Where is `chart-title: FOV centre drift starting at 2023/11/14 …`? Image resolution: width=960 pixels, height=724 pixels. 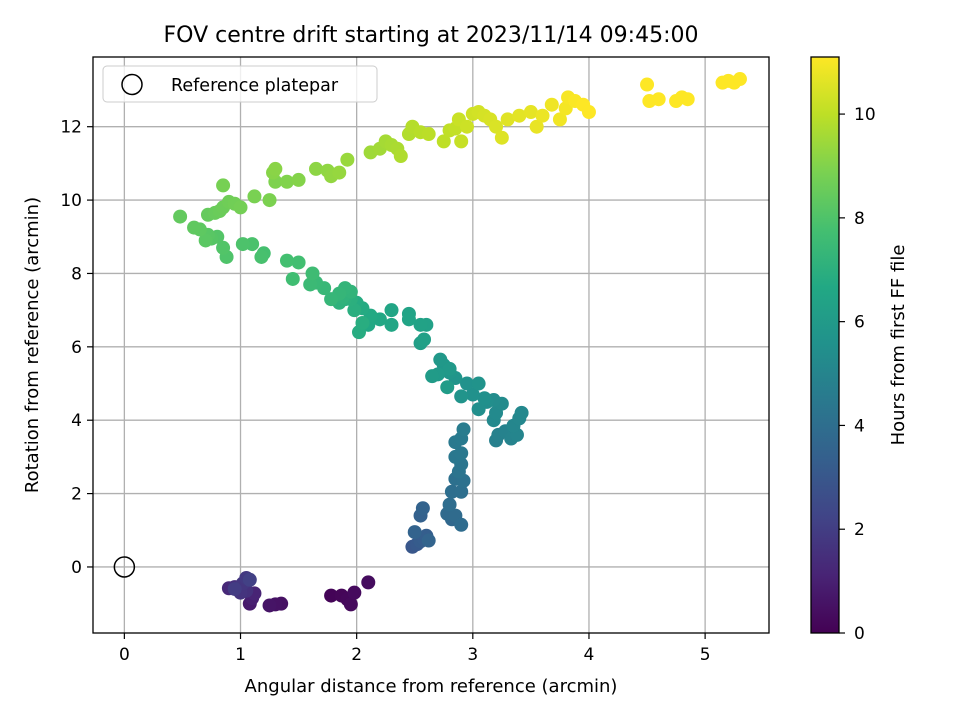 chart-title: FOV centre drift starting at 2023/11/14 … is located at coordinates (431, 35).